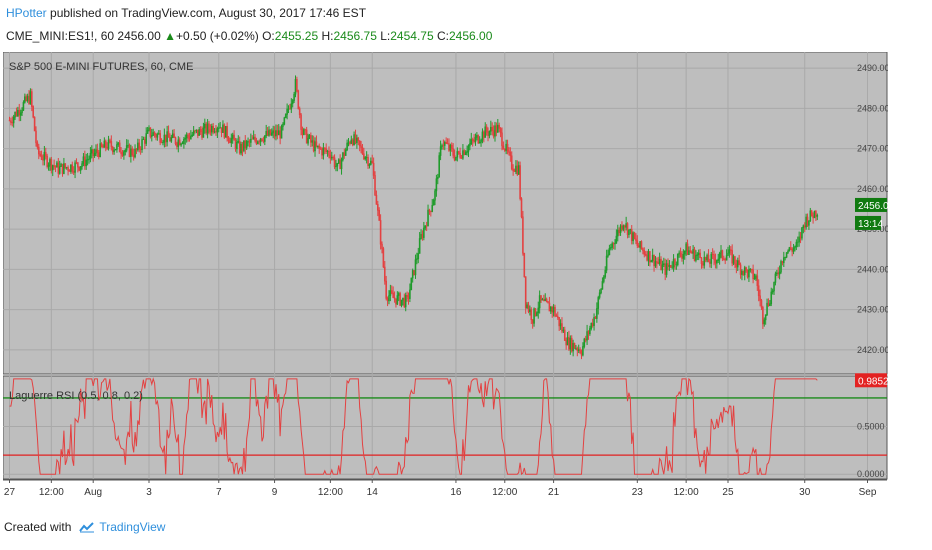  I want to click on open-value: 2455.25, so click(296, 36).